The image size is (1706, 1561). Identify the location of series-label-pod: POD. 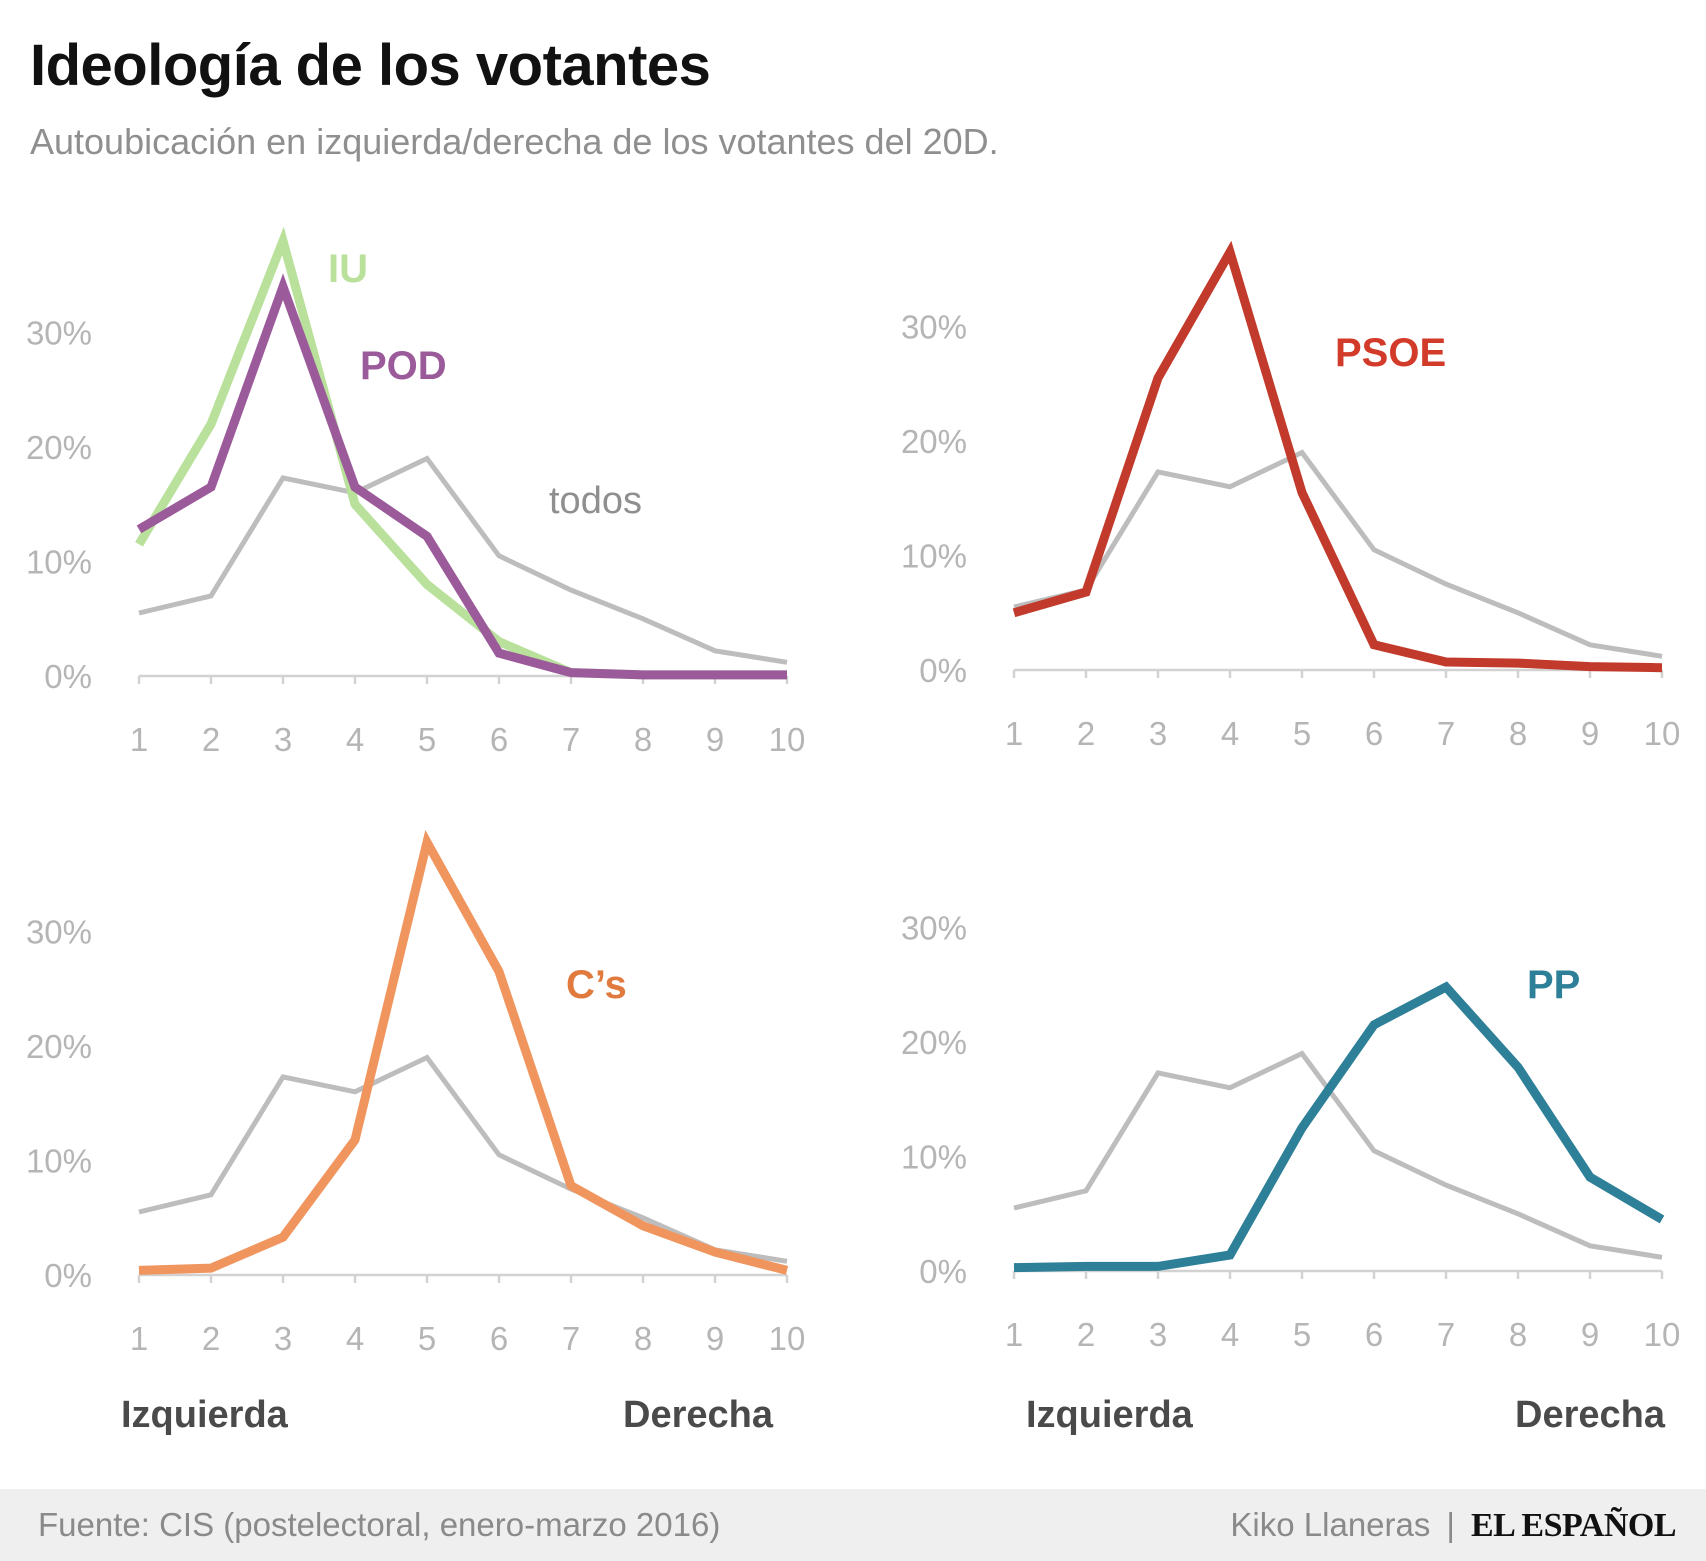
(403, 366).